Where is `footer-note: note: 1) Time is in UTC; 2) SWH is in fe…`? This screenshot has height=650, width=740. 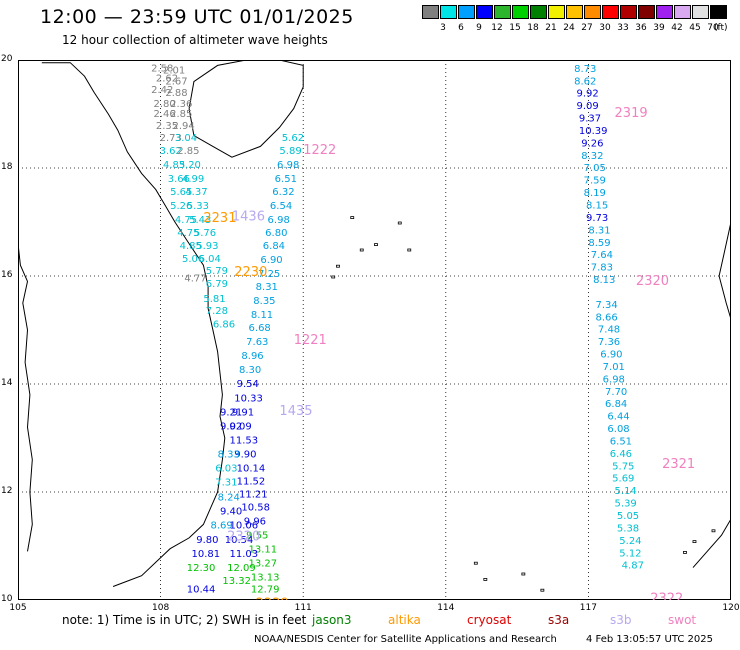 footer-note: note: 1) Time is in UTC; 2) SWH is in fe… is located at coordinates (184, 620).